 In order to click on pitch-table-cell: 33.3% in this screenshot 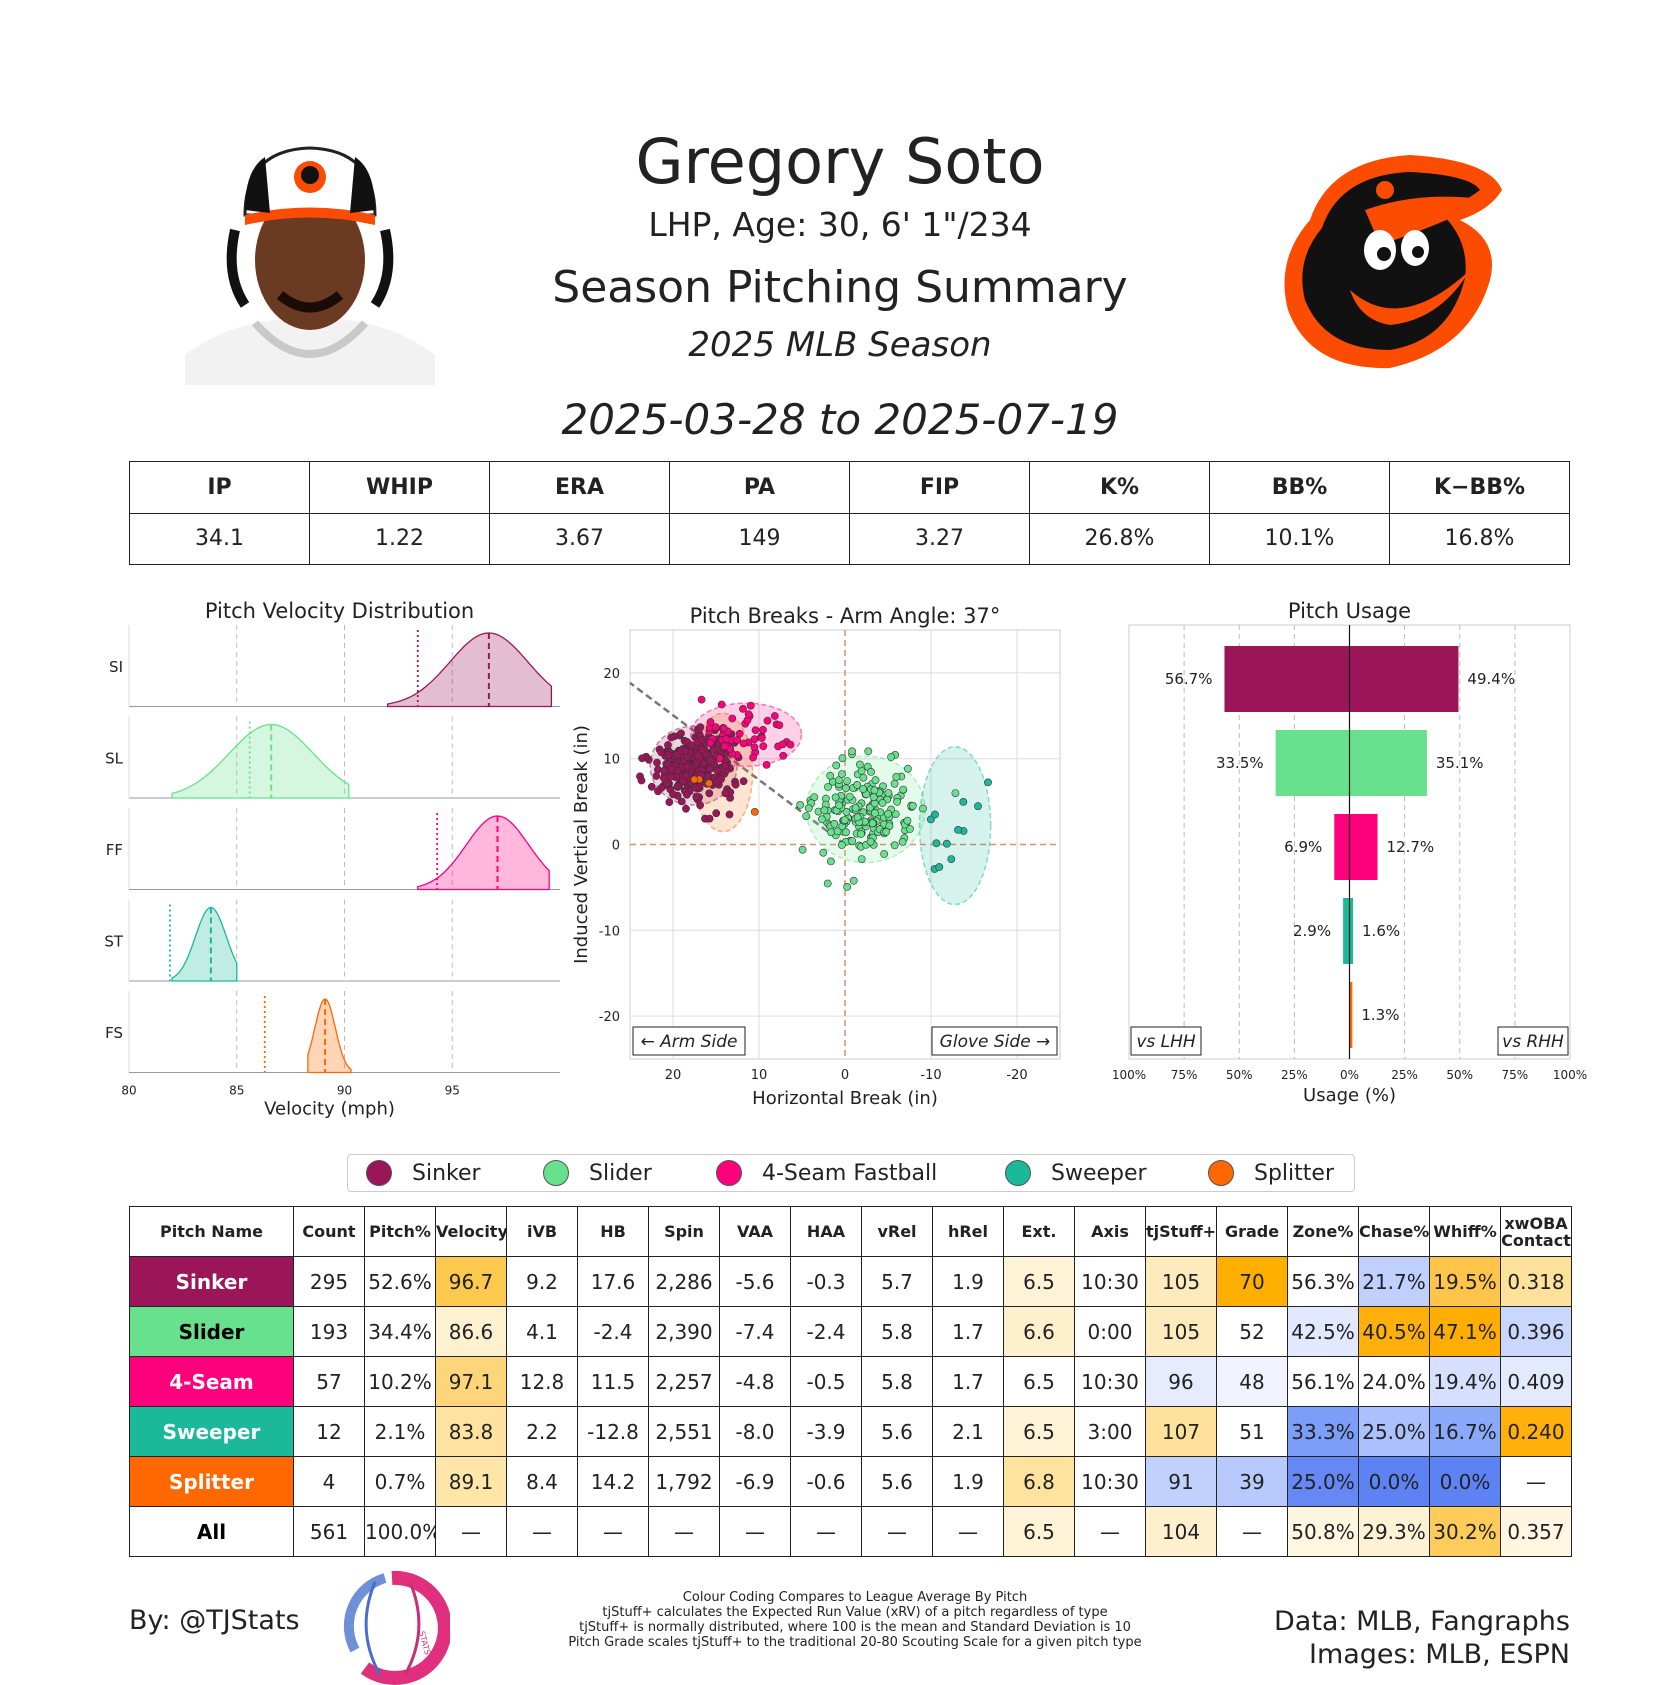, I will do `click(1323, 1431)`.